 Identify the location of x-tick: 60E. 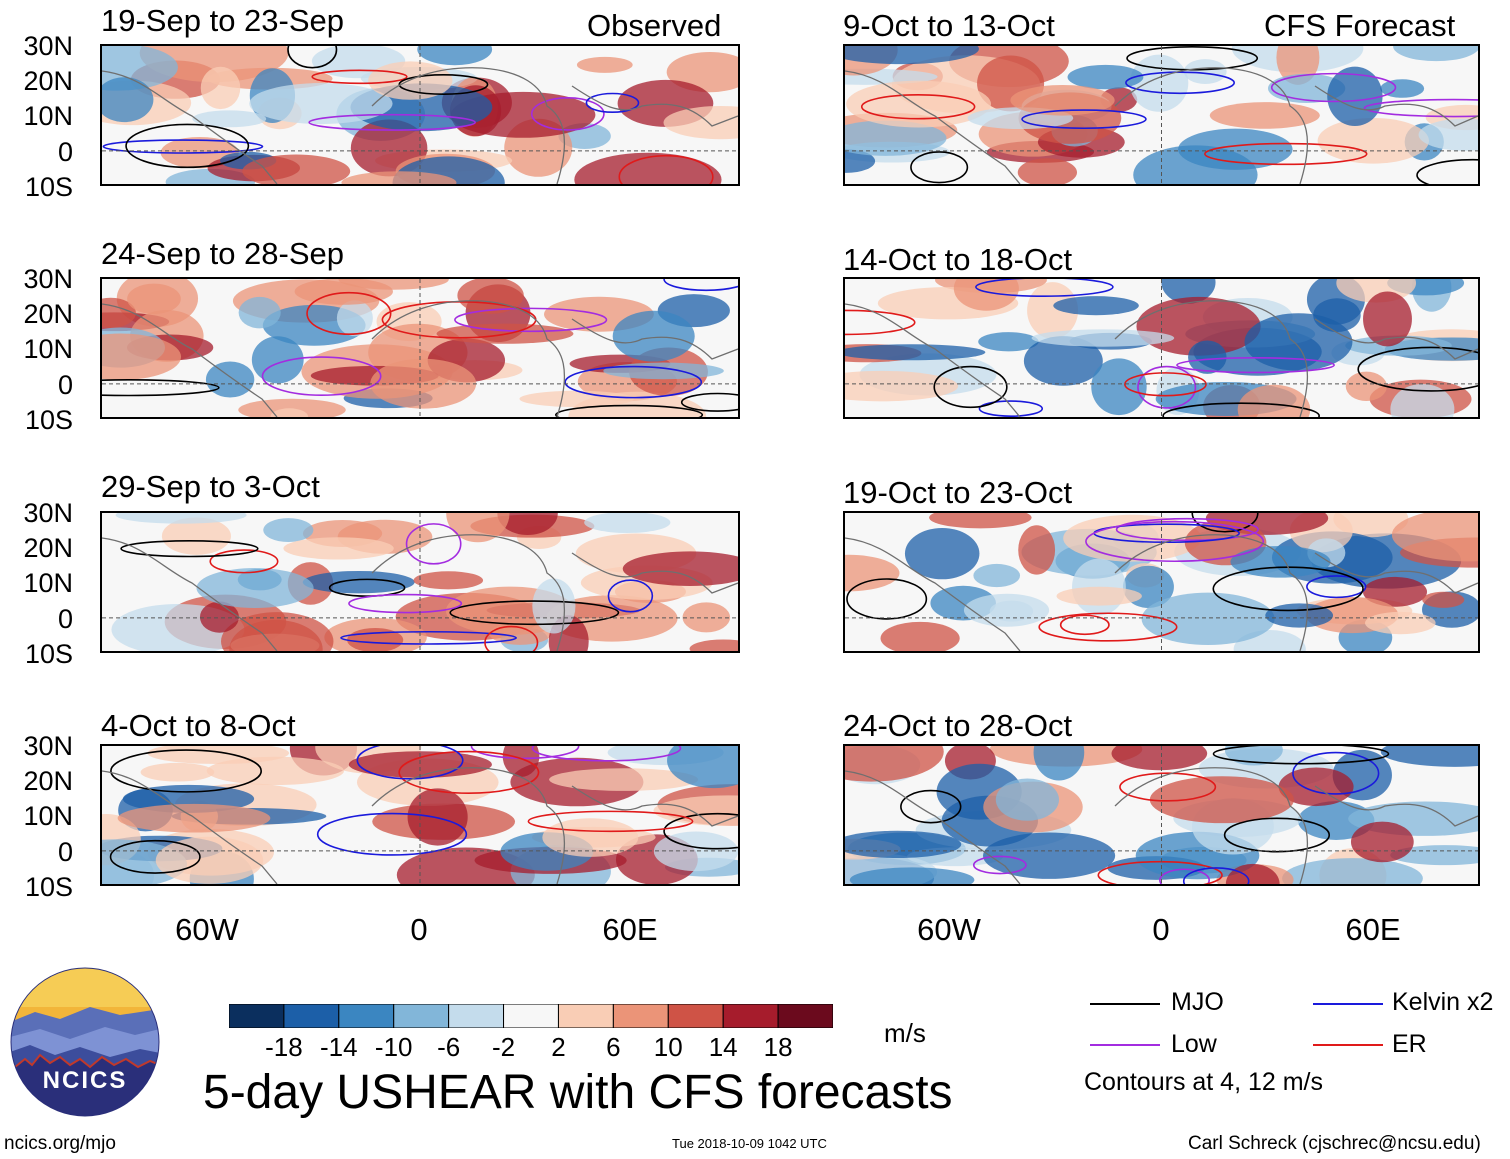
(630, 929).